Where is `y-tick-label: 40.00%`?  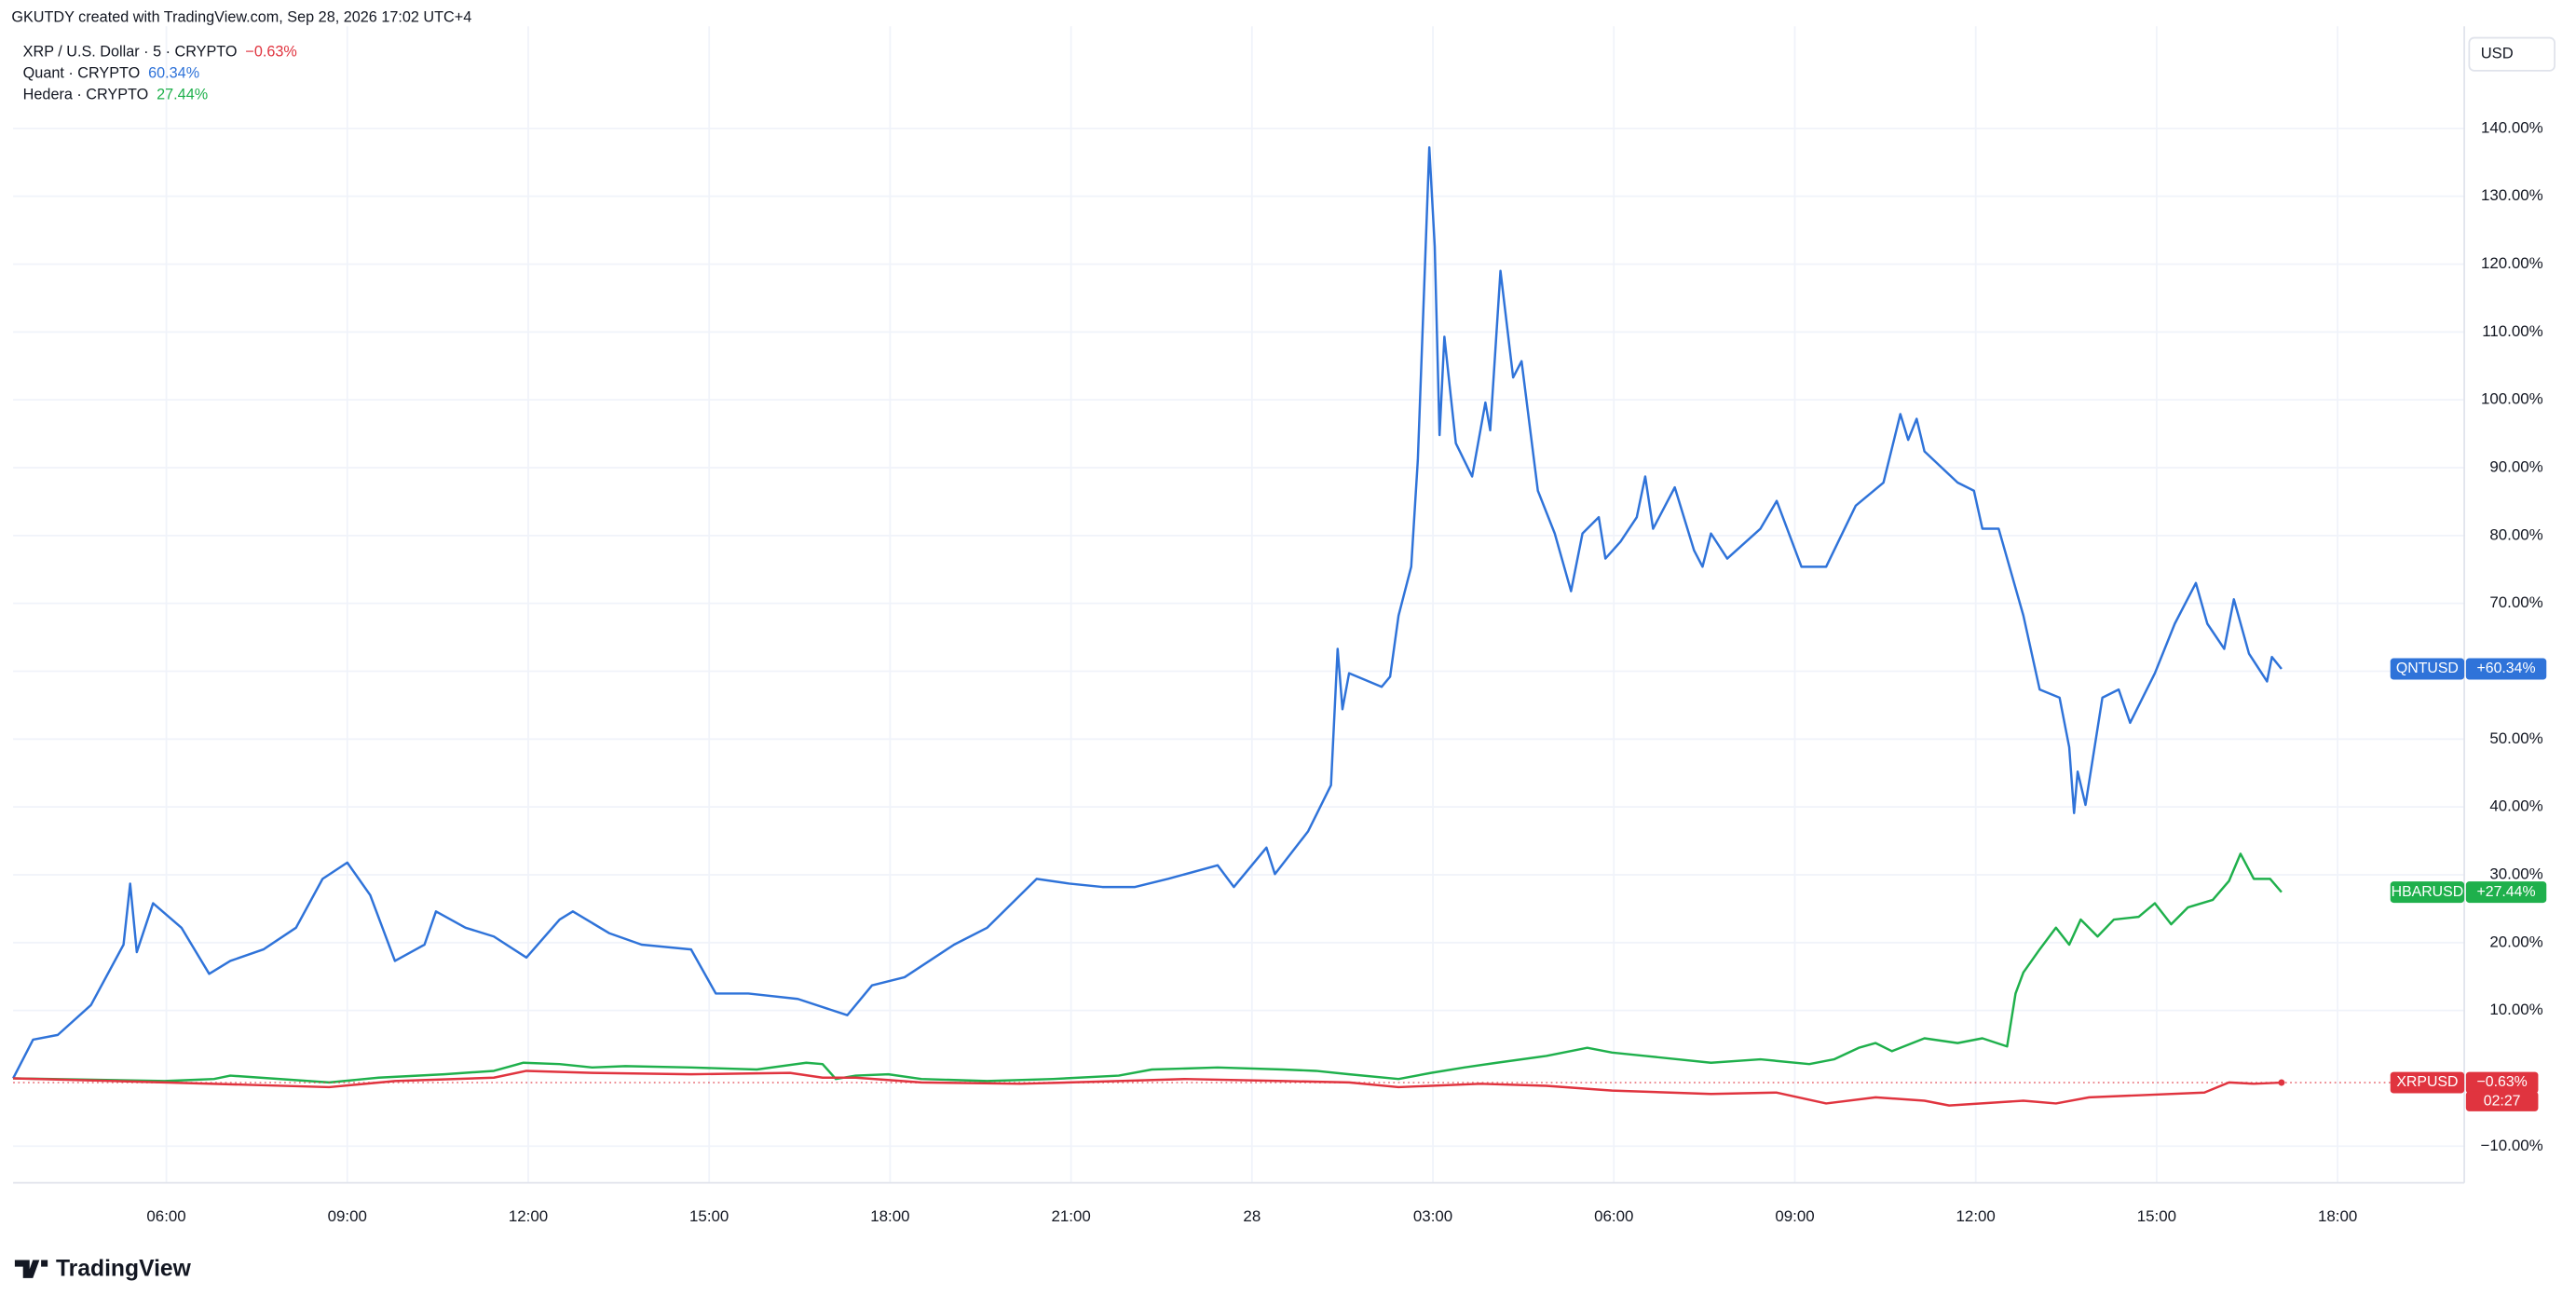
y-tick-label: 40.00% is located at coordinates (2515, 806).